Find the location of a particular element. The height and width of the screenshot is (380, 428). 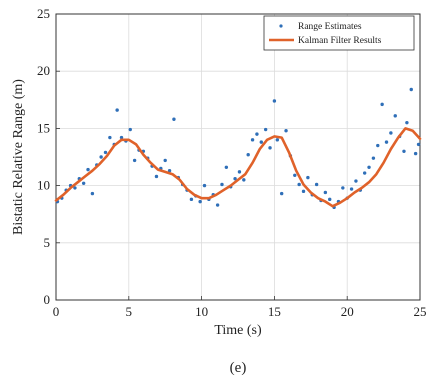

x-tick-label: 10 is located at coordinates (201, 311).